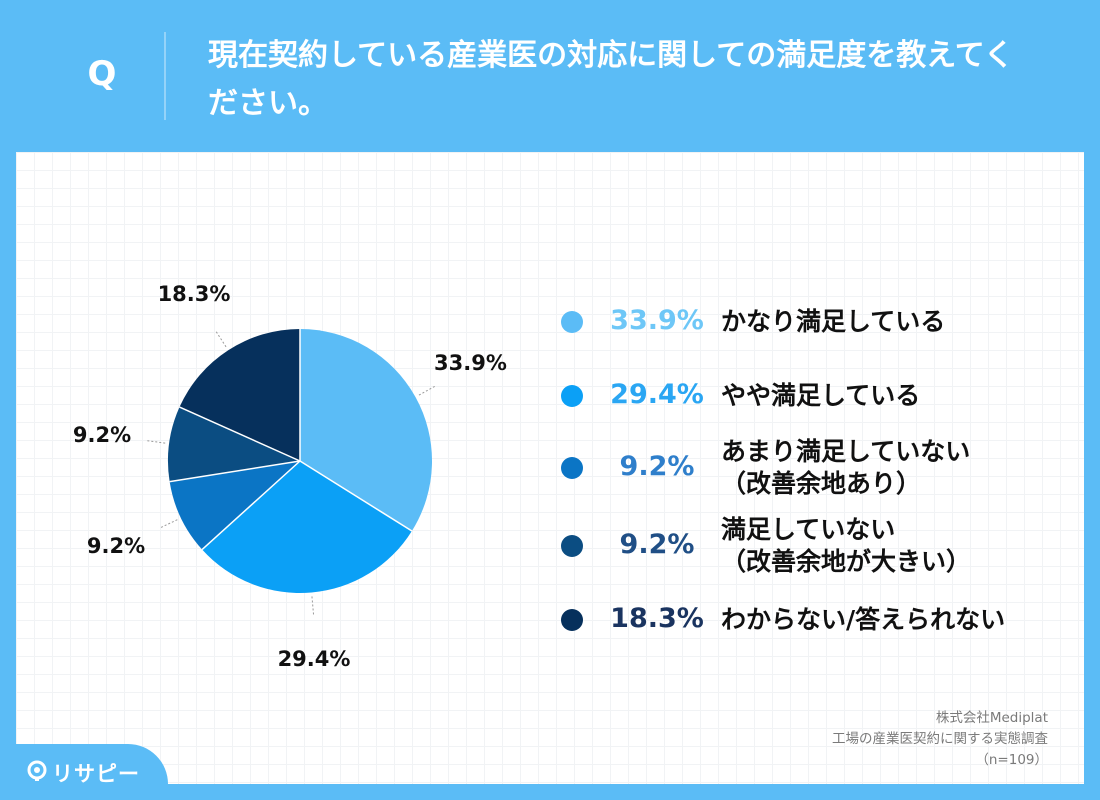 The width and height of the screenshot is (1100, 800). Describe the element at coordinates (991, 718) in the screenshot. I see `source-company: 株式会社Mediplat` at that location.